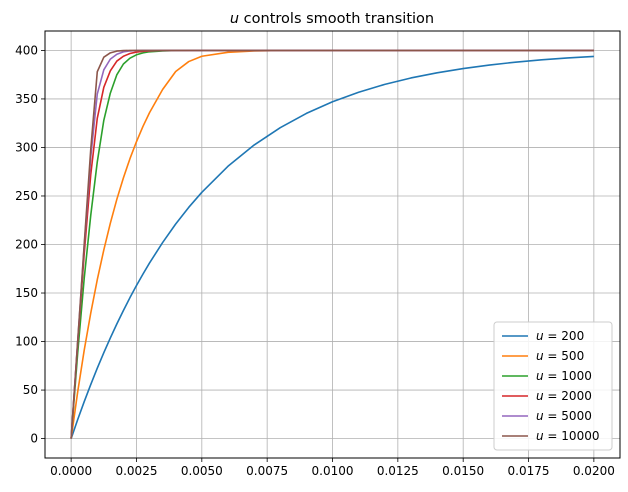 The width and height of the screenshot is (628, 492). What do you see at coordinates (398, 471) in the screenshot?
I see `x-tick-label: 0.0125` at bounding box center [398, 471].